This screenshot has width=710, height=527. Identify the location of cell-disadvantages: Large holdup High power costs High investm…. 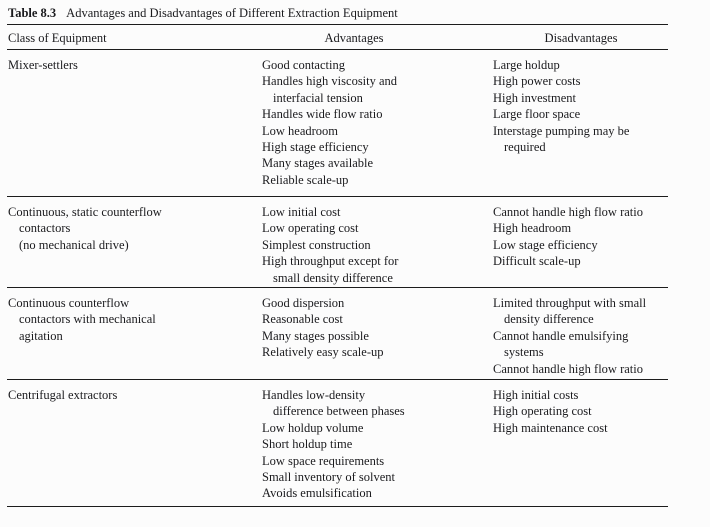
(577, 126).